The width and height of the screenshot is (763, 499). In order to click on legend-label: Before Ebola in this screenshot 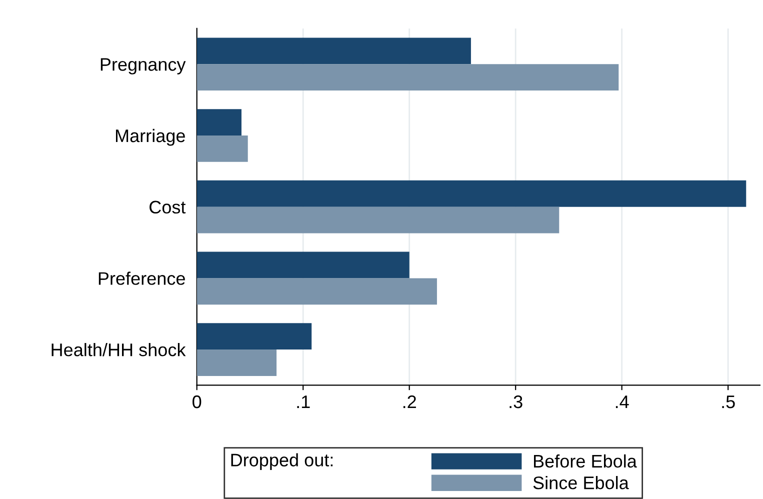, I will do `click(585, 461)`.